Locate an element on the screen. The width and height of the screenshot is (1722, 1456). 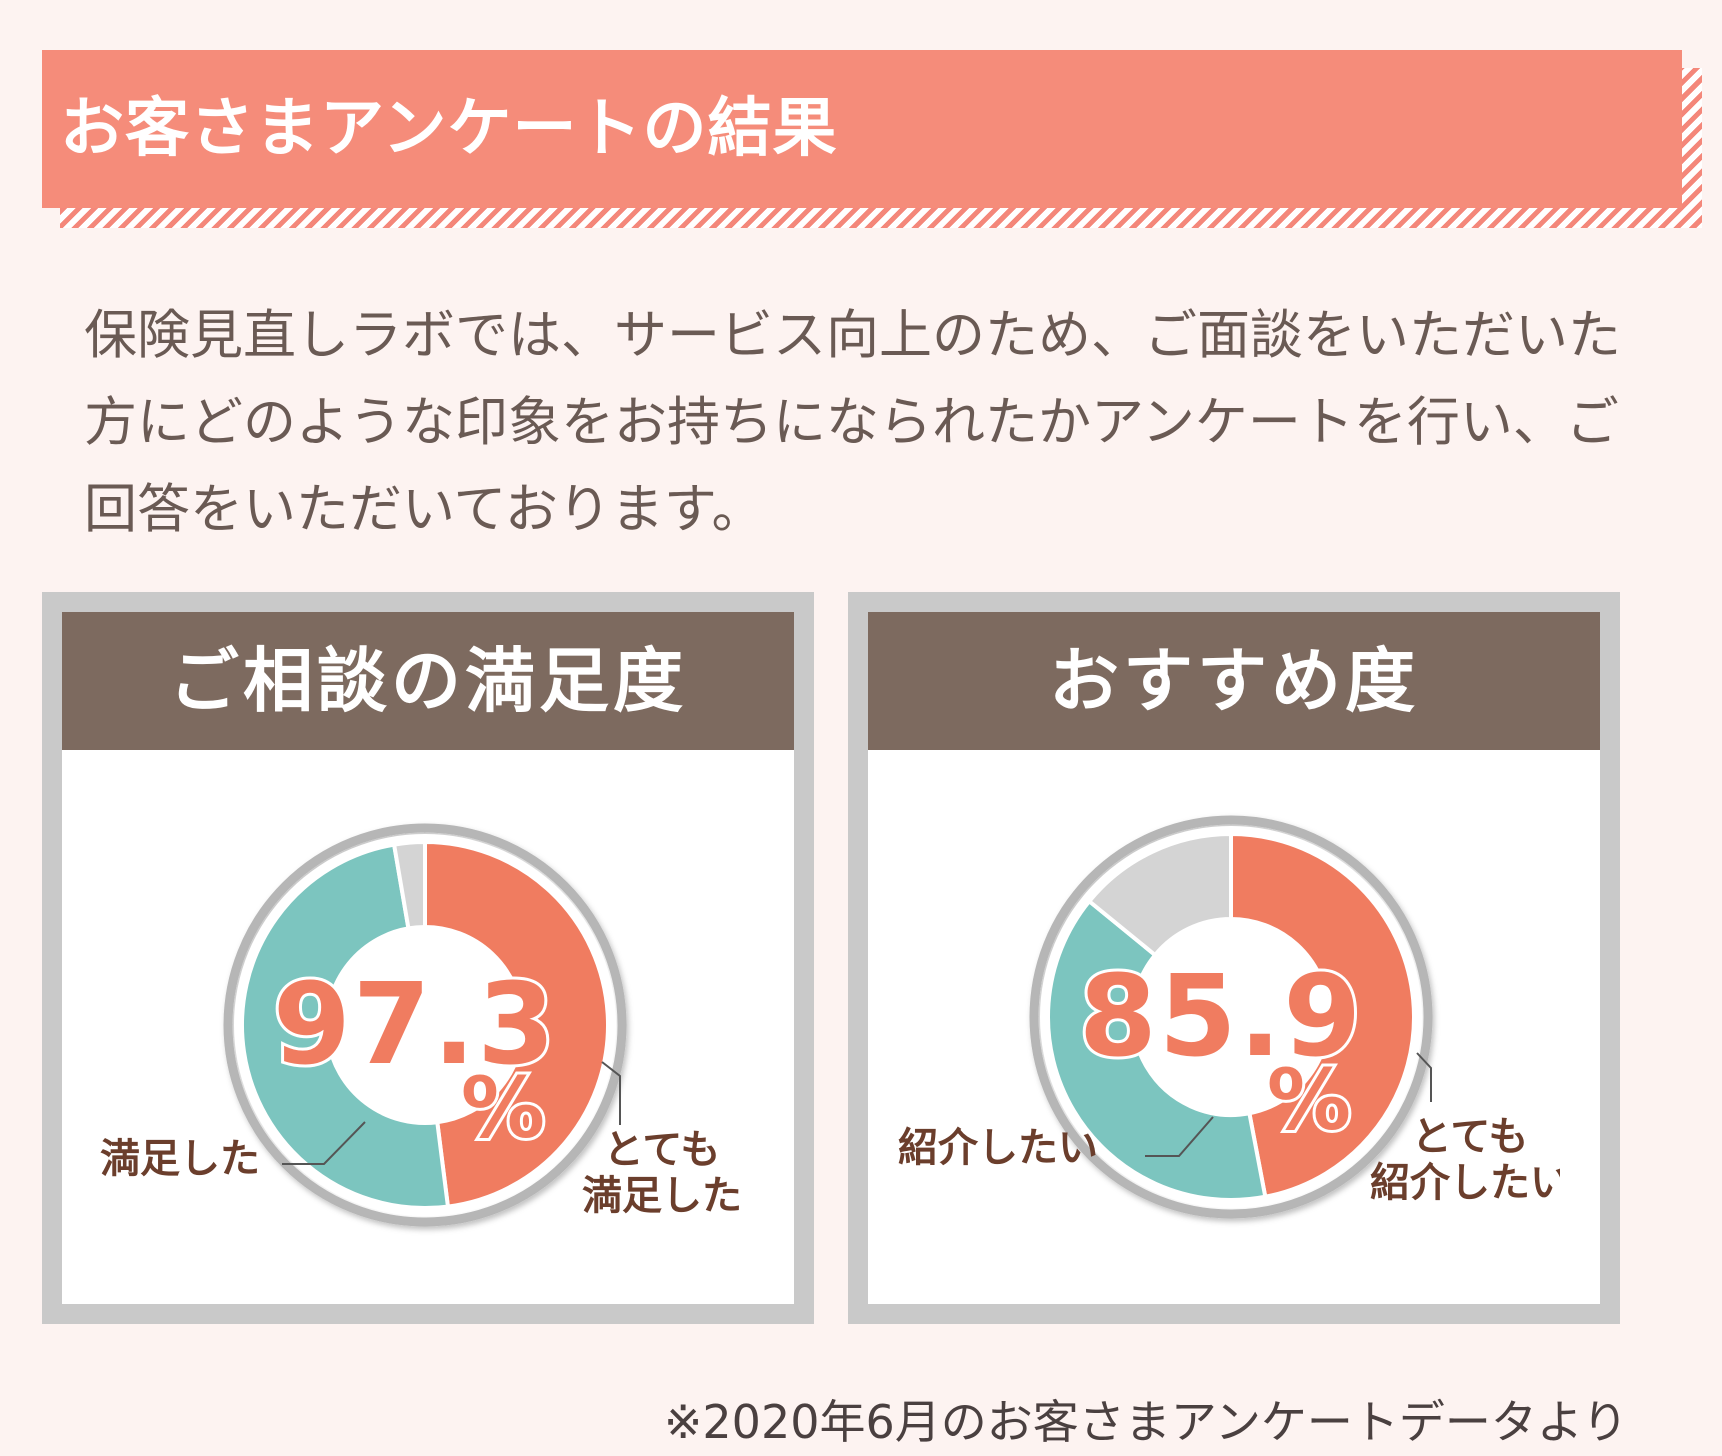
satisfaction-donut-chart: 97.3% とても満足した 満足した is located at coordinates (421, 1025).